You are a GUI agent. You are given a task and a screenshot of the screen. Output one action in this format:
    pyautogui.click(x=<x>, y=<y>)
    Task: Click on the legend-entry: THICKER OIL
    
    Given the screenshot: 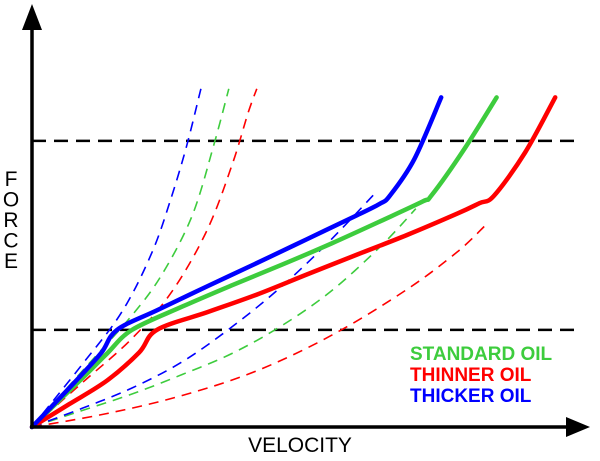 What is the action you would take?
    pyautogui.click(x=471, y=396)
    